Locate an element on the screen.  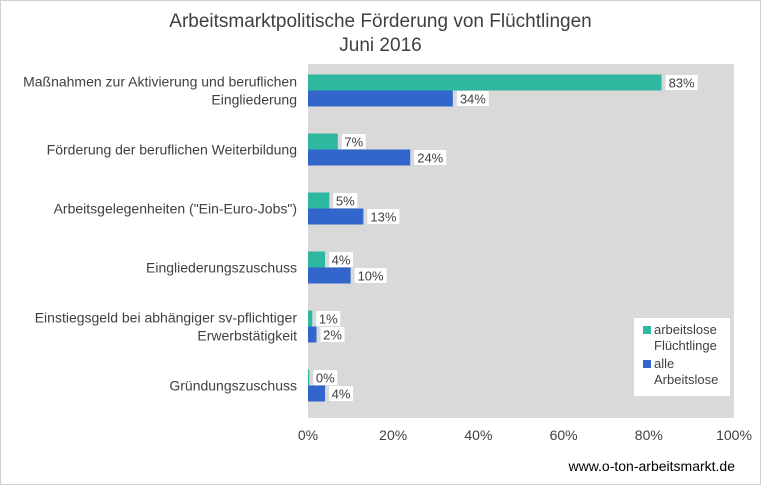
category-label-line: Gründungszuschuss is located at coordinates (233, 386).